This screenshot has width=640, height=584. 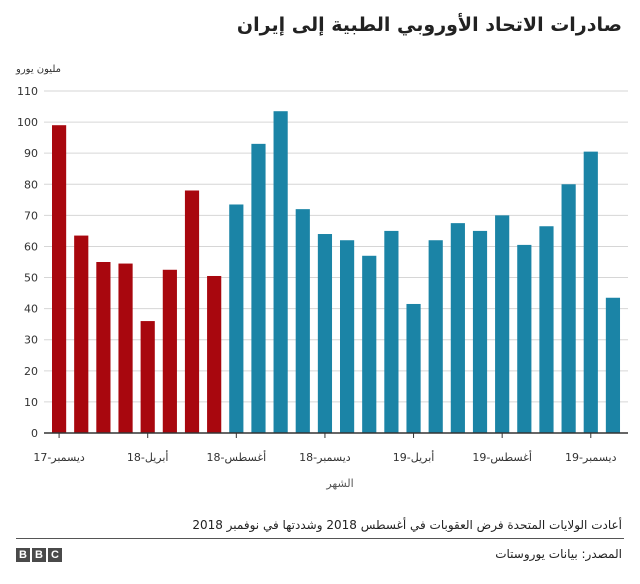 I want to click on y-tick-label: 110, so click(x=27, y=91).